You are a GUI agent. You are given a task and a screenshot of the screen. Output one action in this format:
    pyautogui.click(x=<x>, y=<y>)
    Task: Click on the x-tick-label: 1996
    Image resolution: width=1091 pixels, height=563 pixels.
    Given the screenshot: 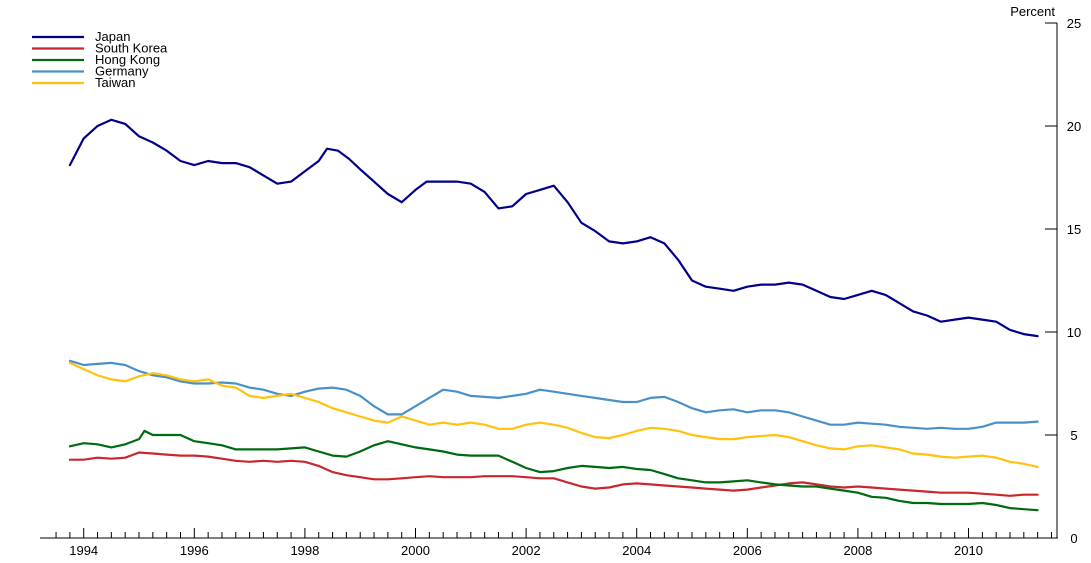 What is the action you would take?
    pyautogui.click(x=194, y=550)
    